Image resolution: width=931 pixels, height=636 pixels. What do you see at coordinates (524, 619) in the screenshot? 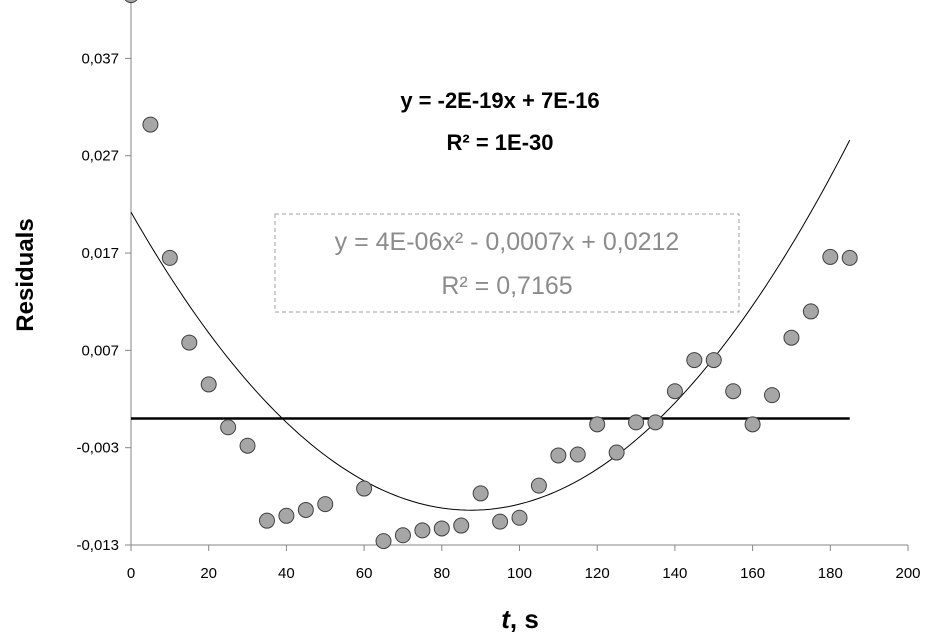
I see `x-axis-label-unit: , s` at bounding box center [524, 619].